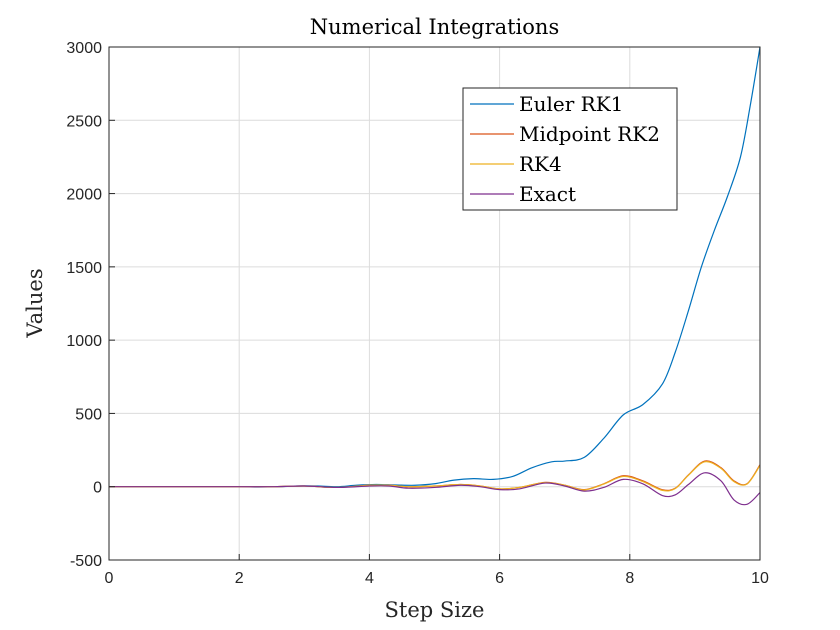 The image size is (840, 630). Describe the element at coordinates (84, 121) in the screenshot. I see `y-tick-label: 2500` at that location.